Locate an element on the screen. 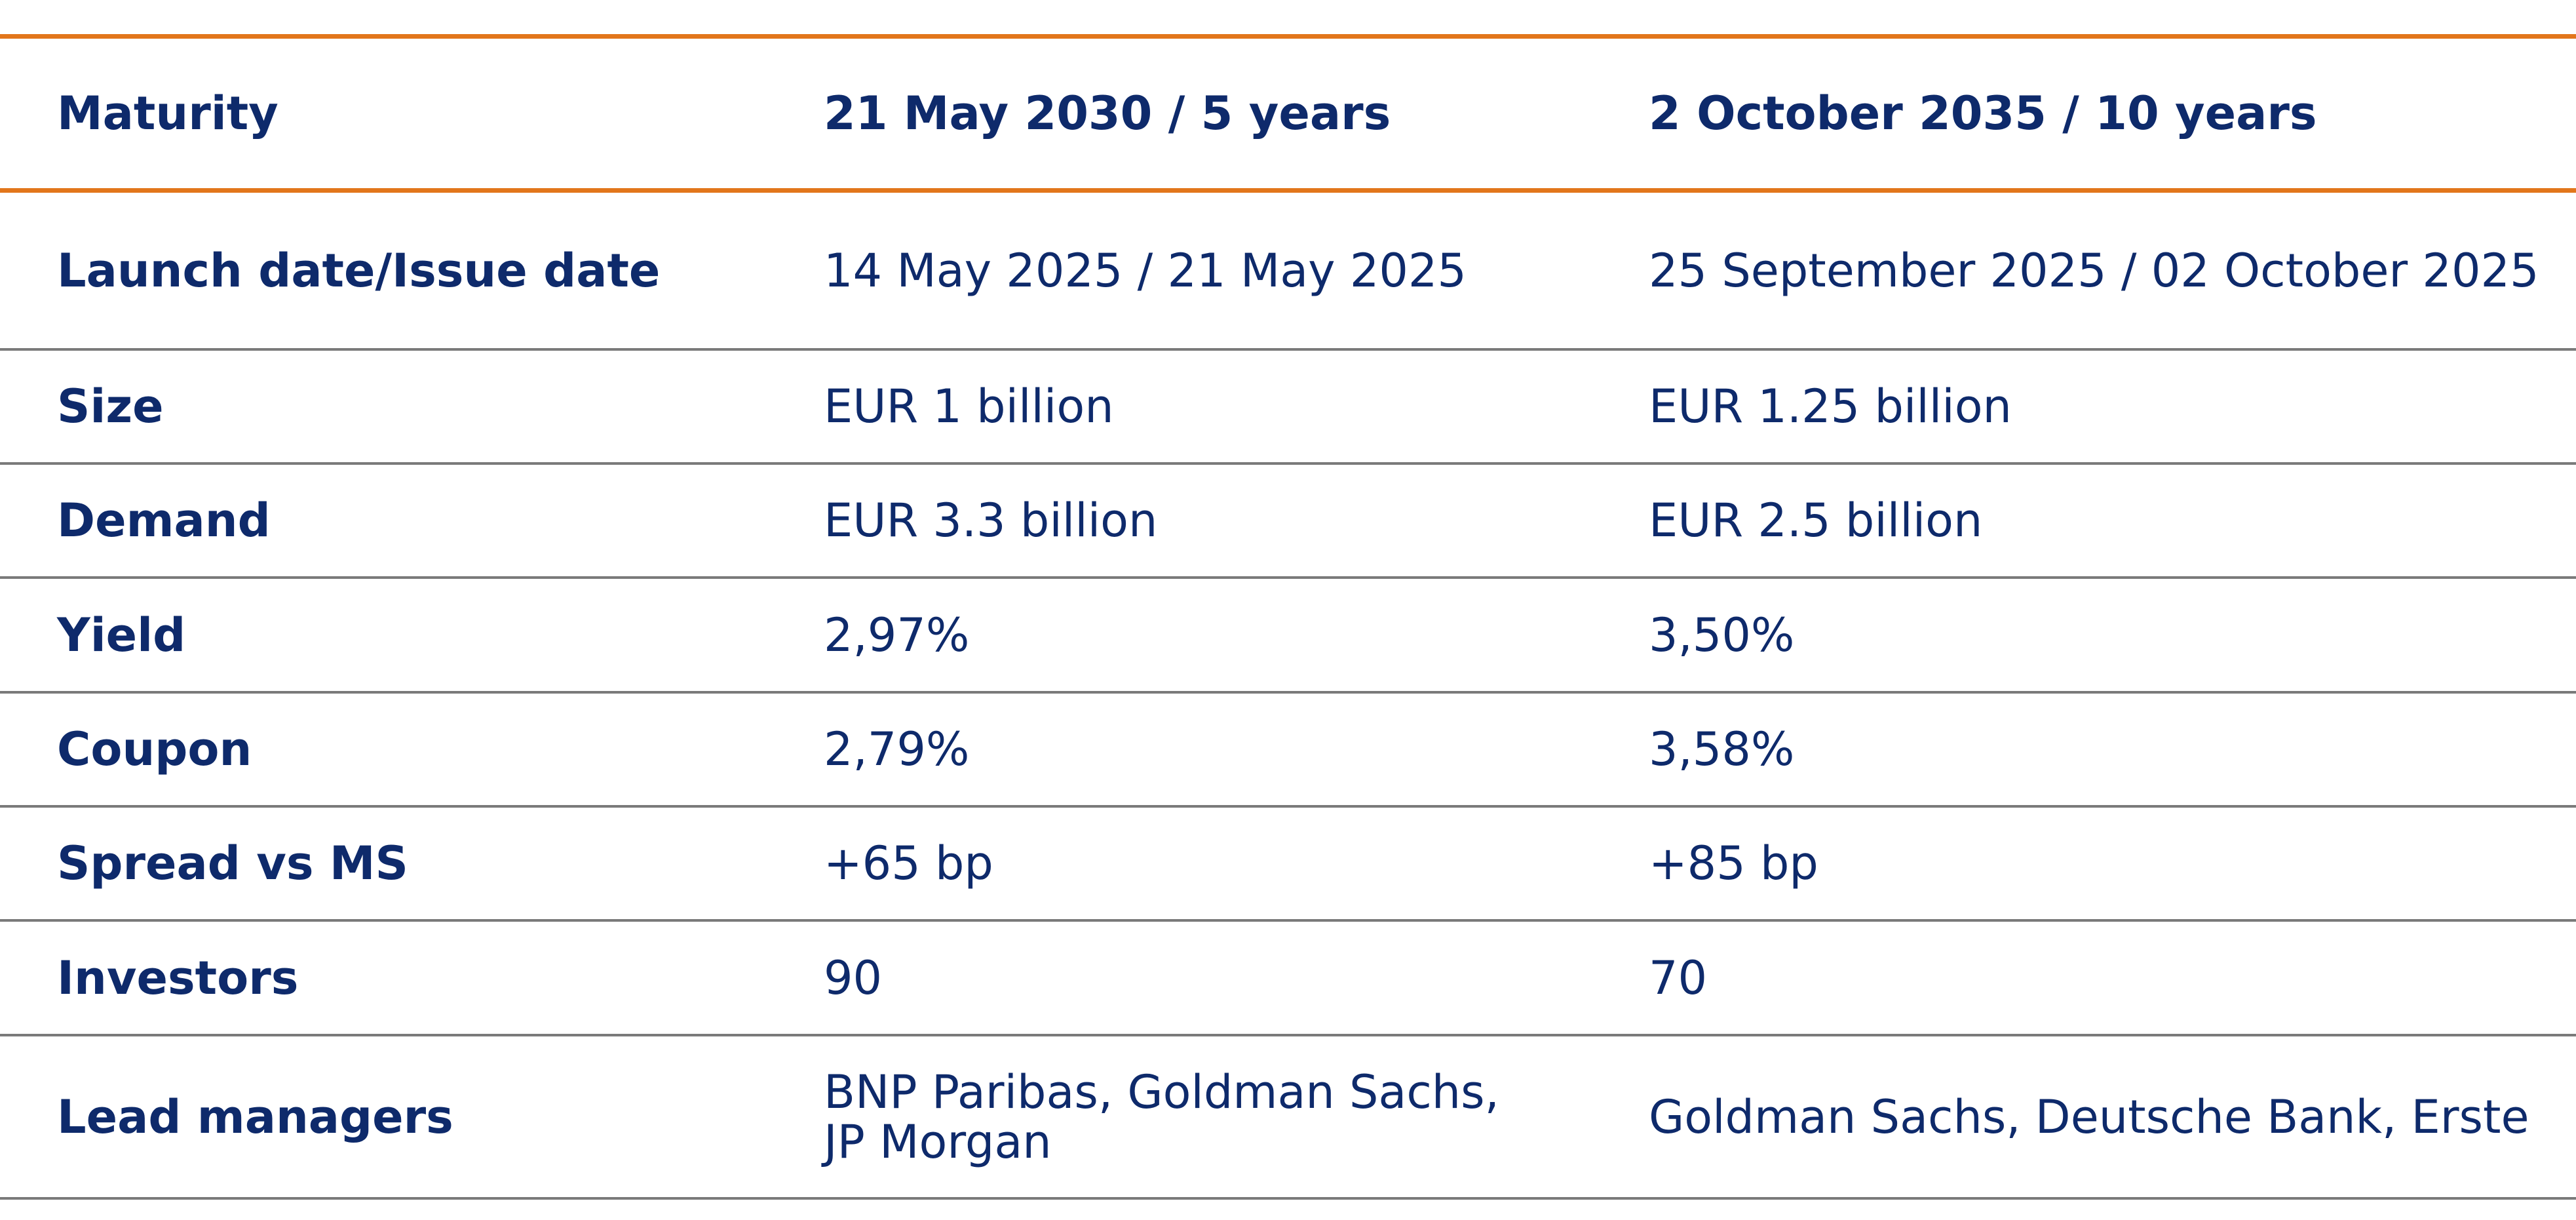  row-label: Size is located at coordinates (110, 406).